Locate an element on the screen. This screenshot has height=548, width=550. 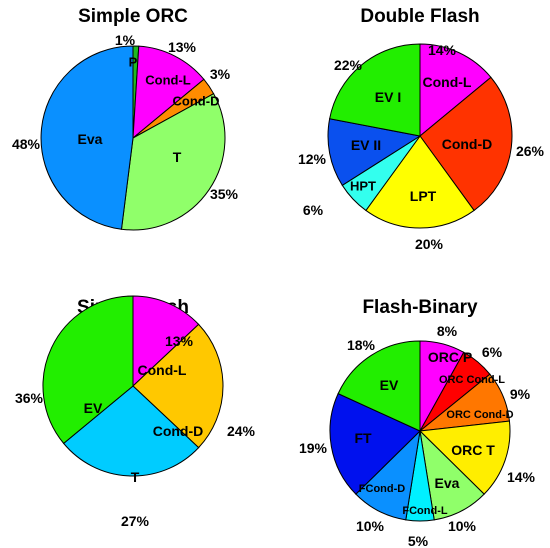
slice-percent-t: 27% is located at coordinates (135, 521).